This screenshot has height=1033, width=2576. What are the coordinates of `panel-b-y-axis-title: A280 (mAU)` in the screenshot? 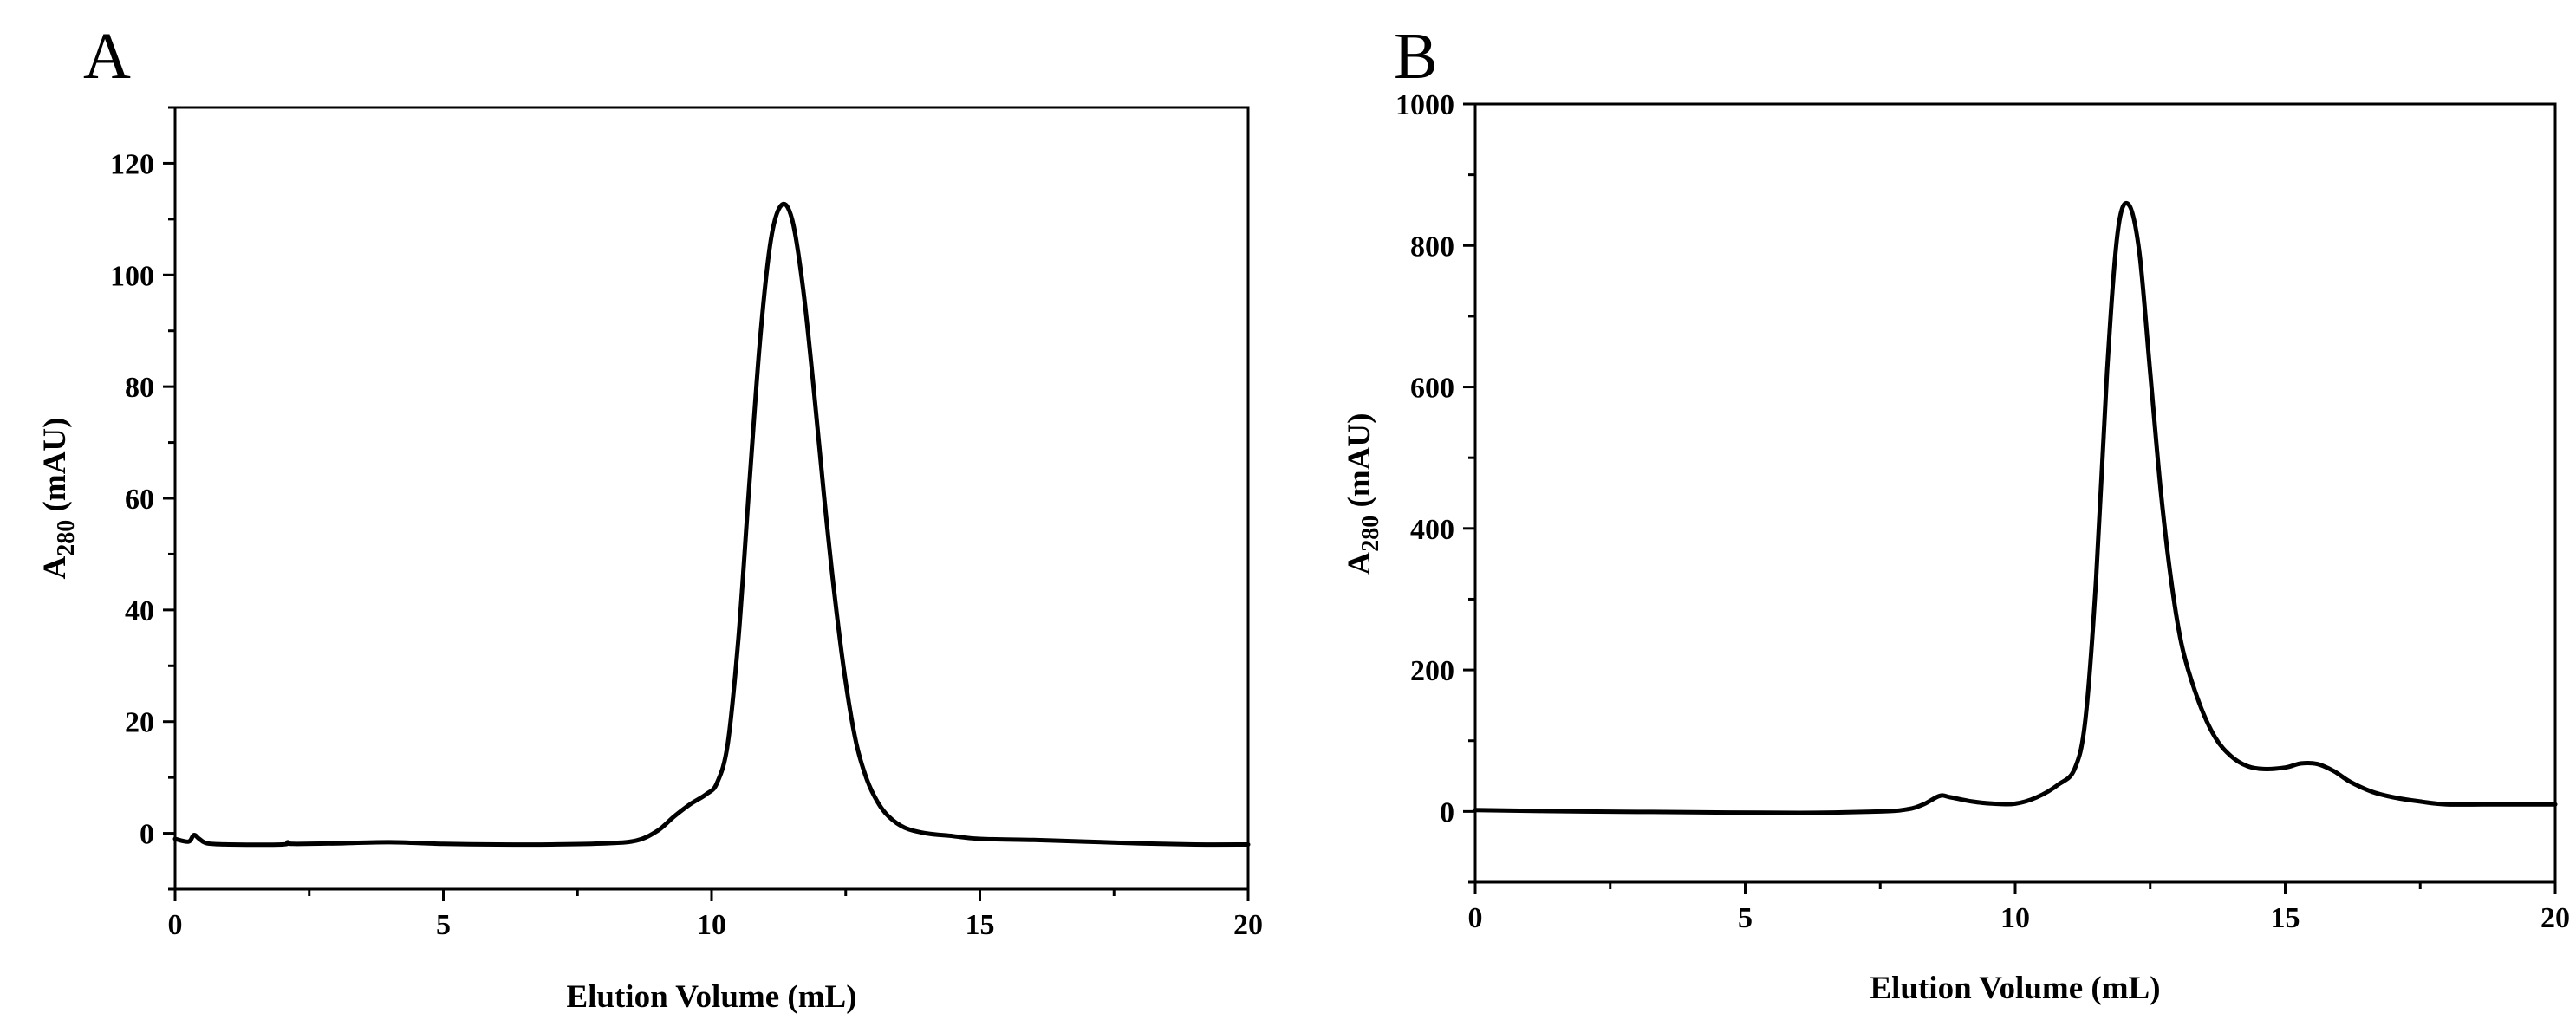 It's located at (1363, 494).